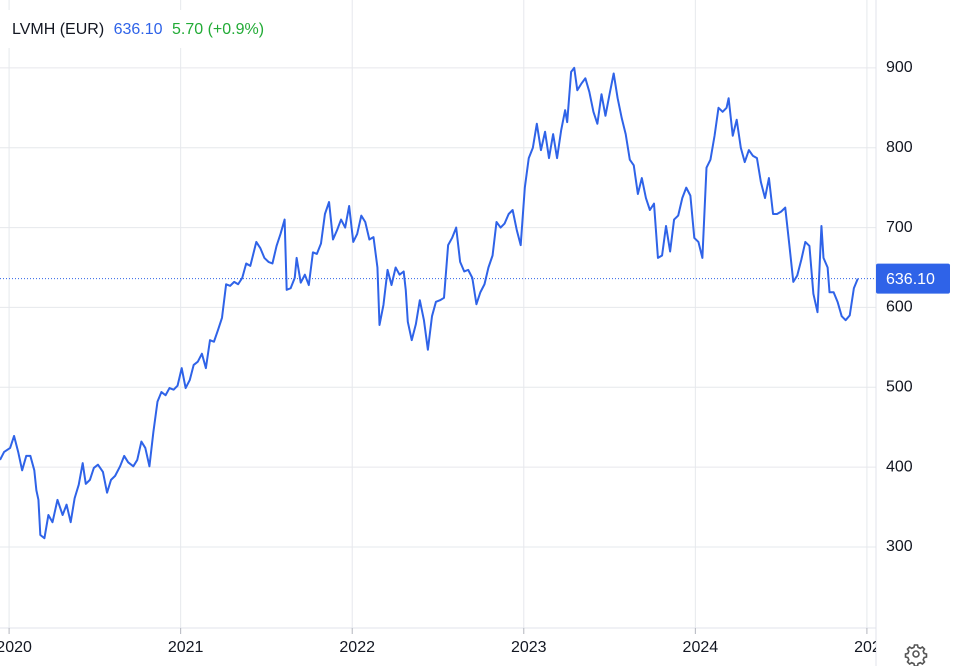 This screenshot has width=964, height=671. I want to click on y-tick-label: 400, so click(899, 466).